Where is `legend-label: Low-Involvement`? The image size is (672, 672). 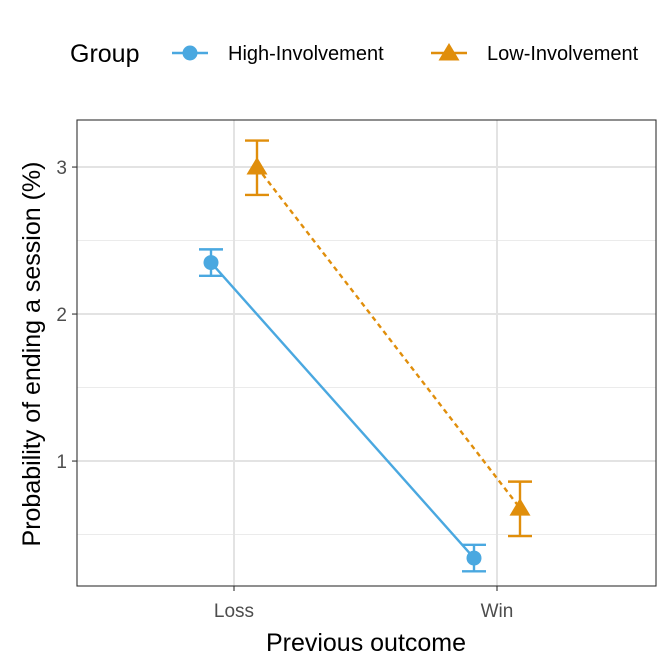
legend-label: Low-Involvement is located at coordinates (563, 54).